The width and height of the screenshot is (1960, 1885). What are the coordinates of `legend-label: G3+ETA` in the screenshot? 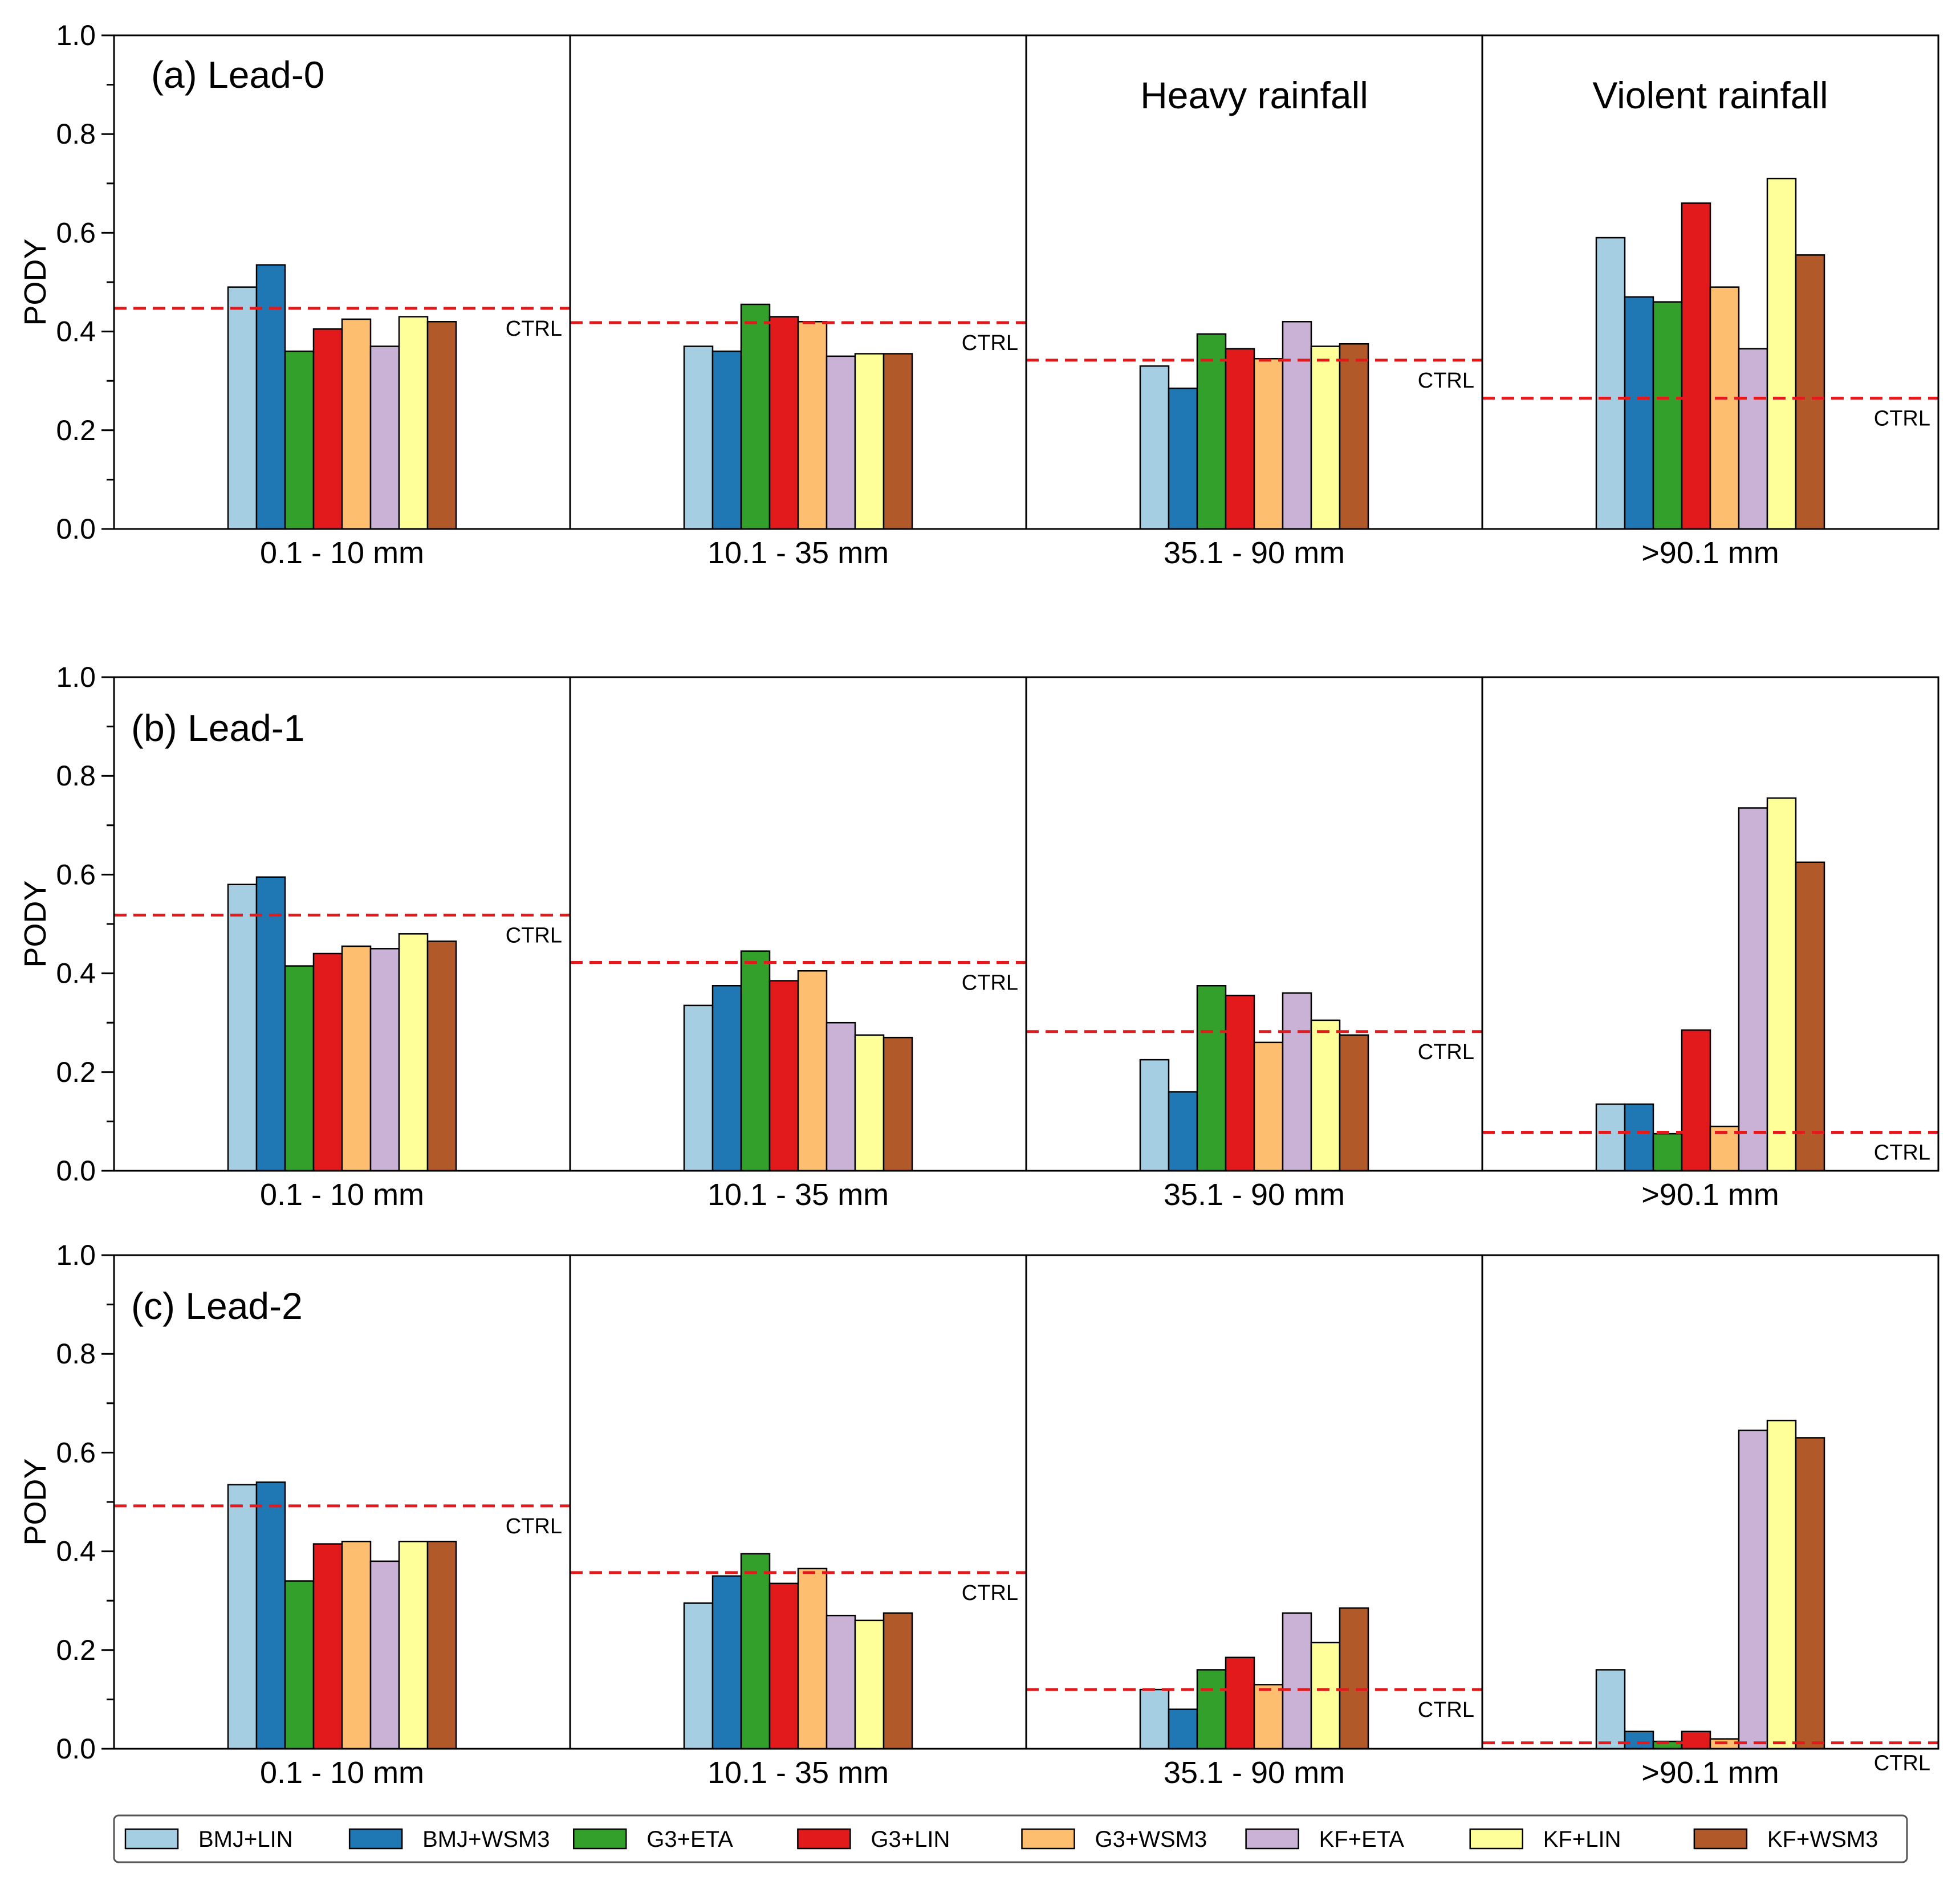 It's located at (689, 1840).